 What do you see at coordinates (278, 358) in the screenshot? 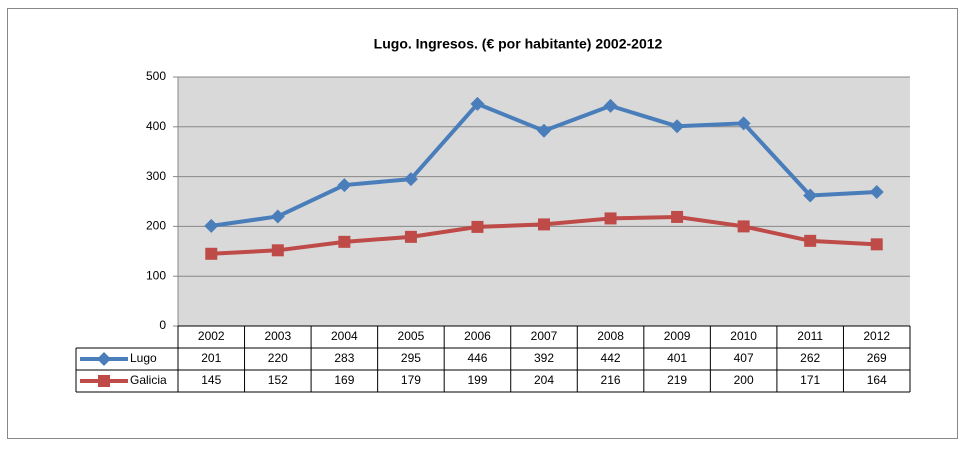
I see `table-value: 220` at bounding box center [278, 358].